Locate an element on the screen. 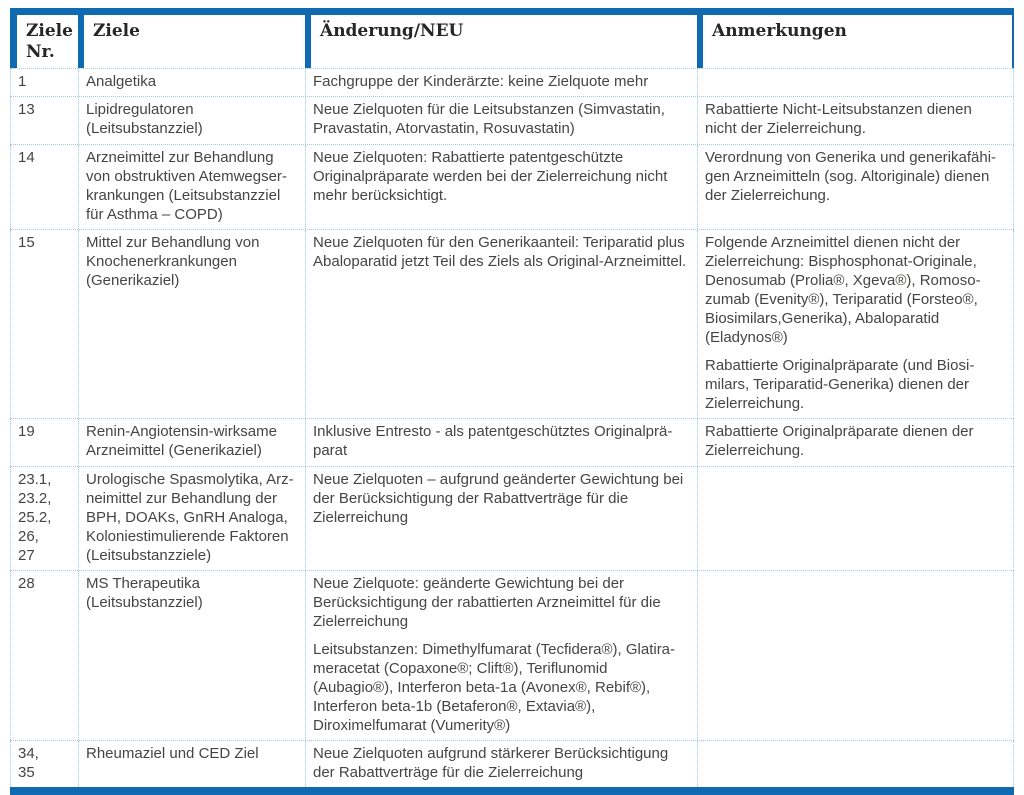 The width and height of the screenshot is (1024, 795). cell-ziele-nr: 28 is located at coordinates (44, 655).